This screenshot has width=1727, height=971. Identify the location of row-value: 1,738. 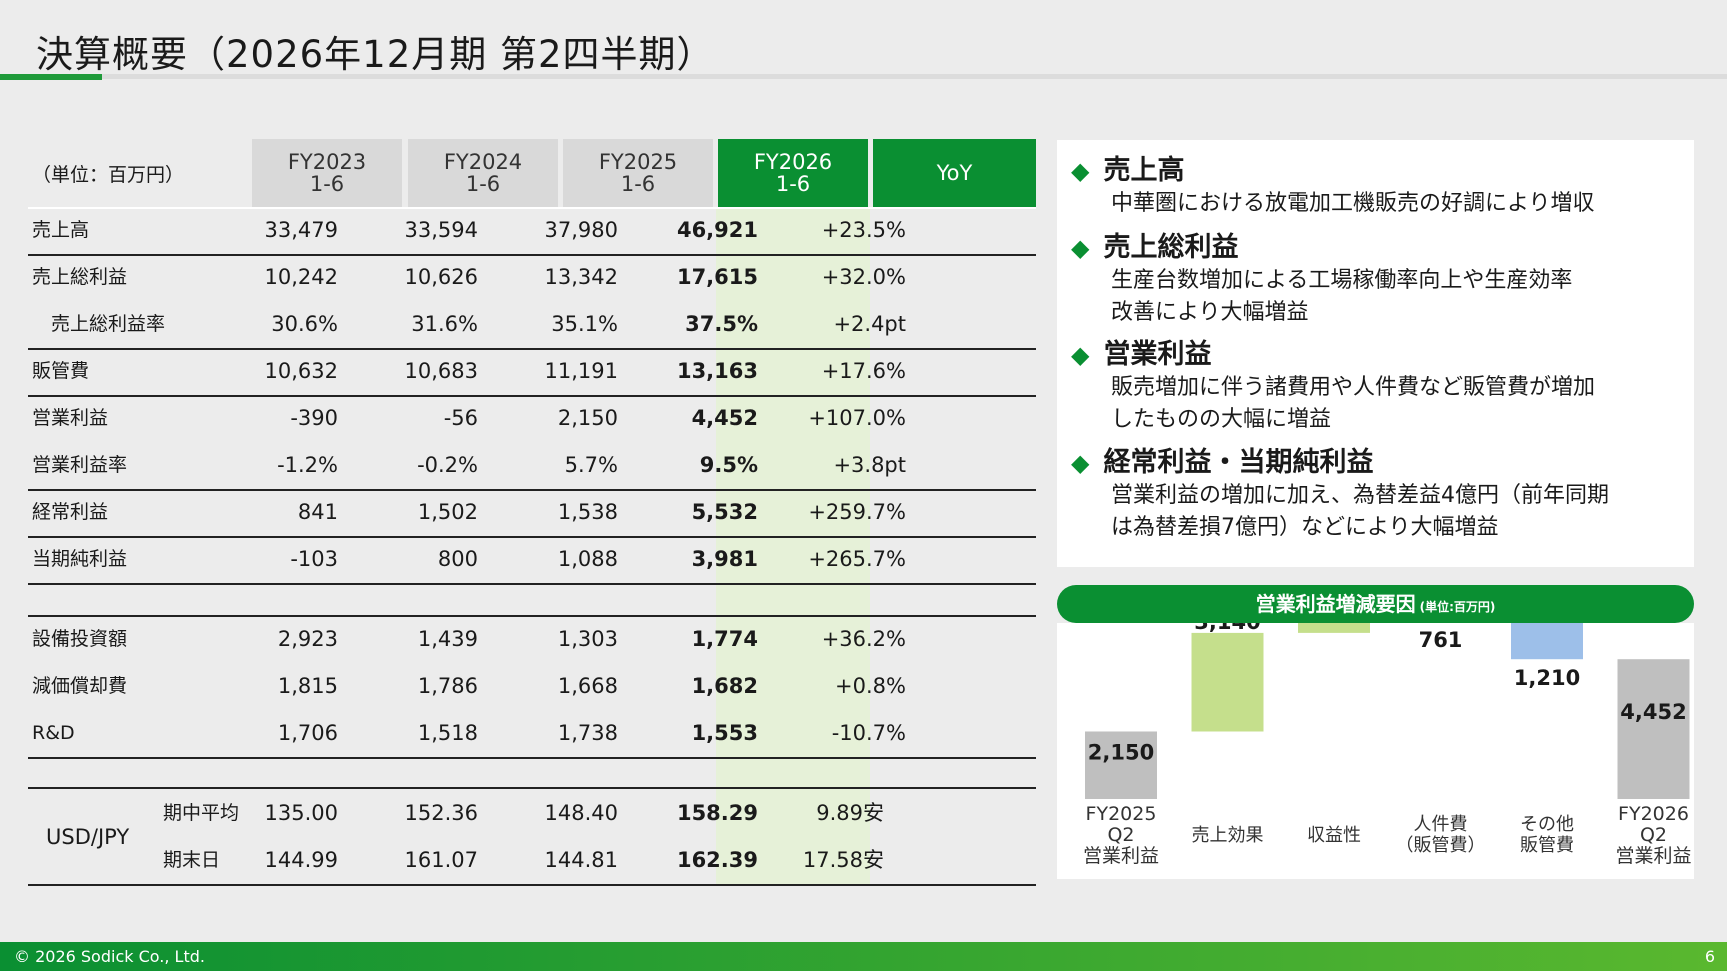
(587, 733).